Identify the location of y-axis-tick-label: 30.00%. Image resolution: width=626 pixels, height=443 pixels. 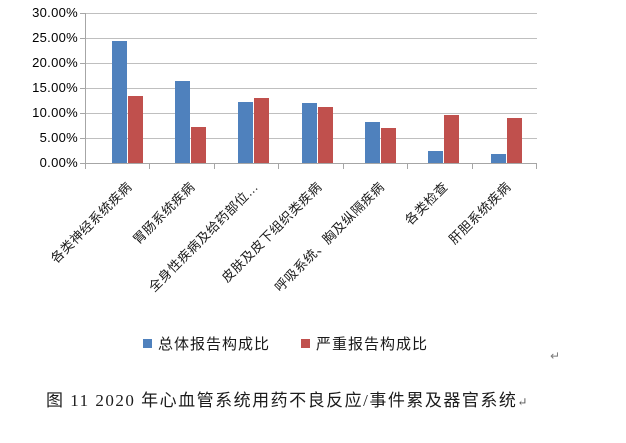
(55, 12).